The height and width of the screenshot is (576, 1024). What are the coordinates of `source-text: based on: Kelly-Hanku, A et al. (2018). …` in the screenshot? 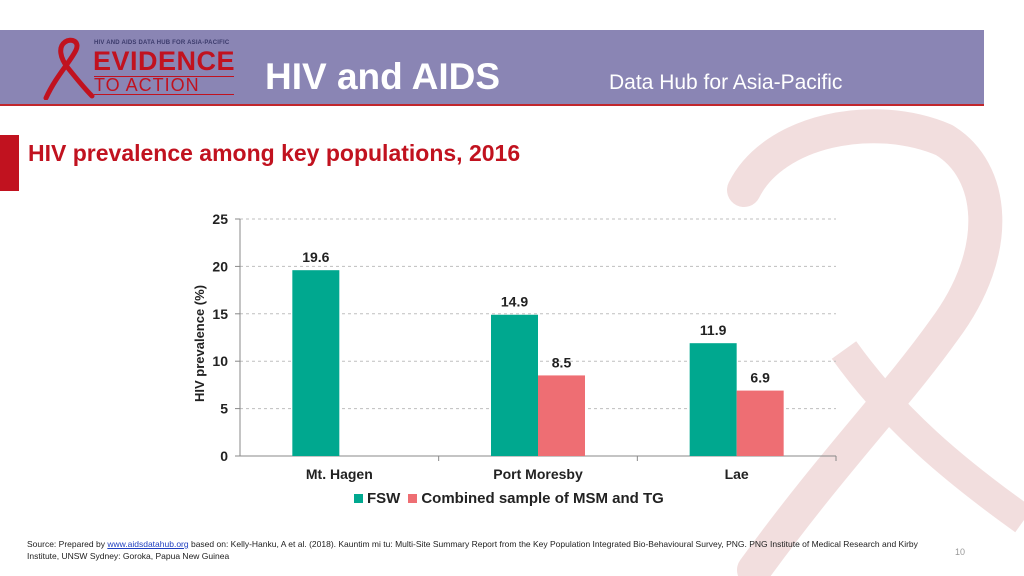 It's located at (472, 550).